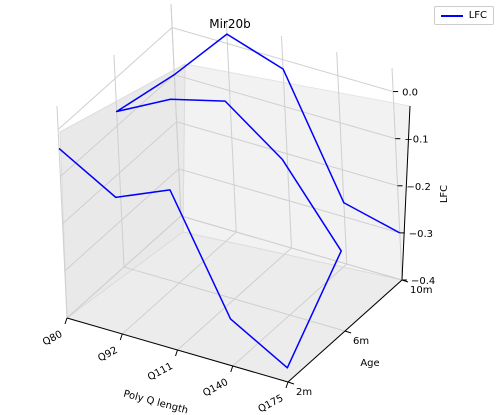 The height and width of the screenshot is (415, 500). What do you see at coordinates (304, 392) in the screenshot?
I see `y-tick-label: 2m` at bounding box center [304, 392].